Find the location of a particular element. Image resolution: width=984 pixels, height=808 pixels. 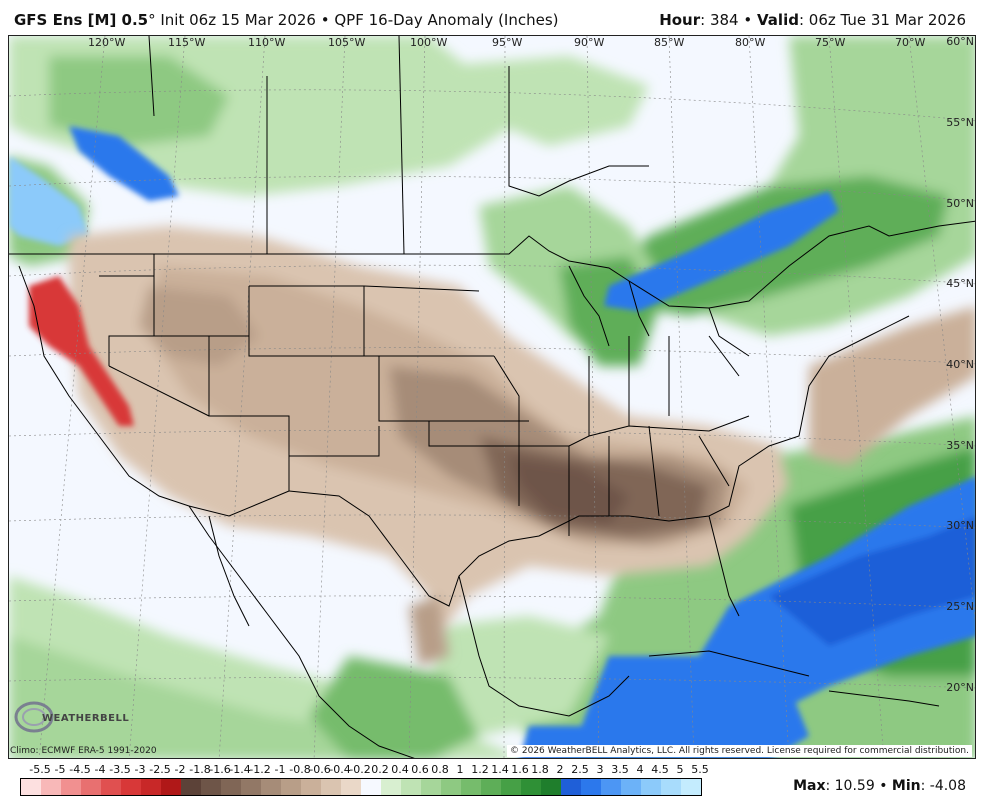

max-label: Max is located at coordinates (809, 786).